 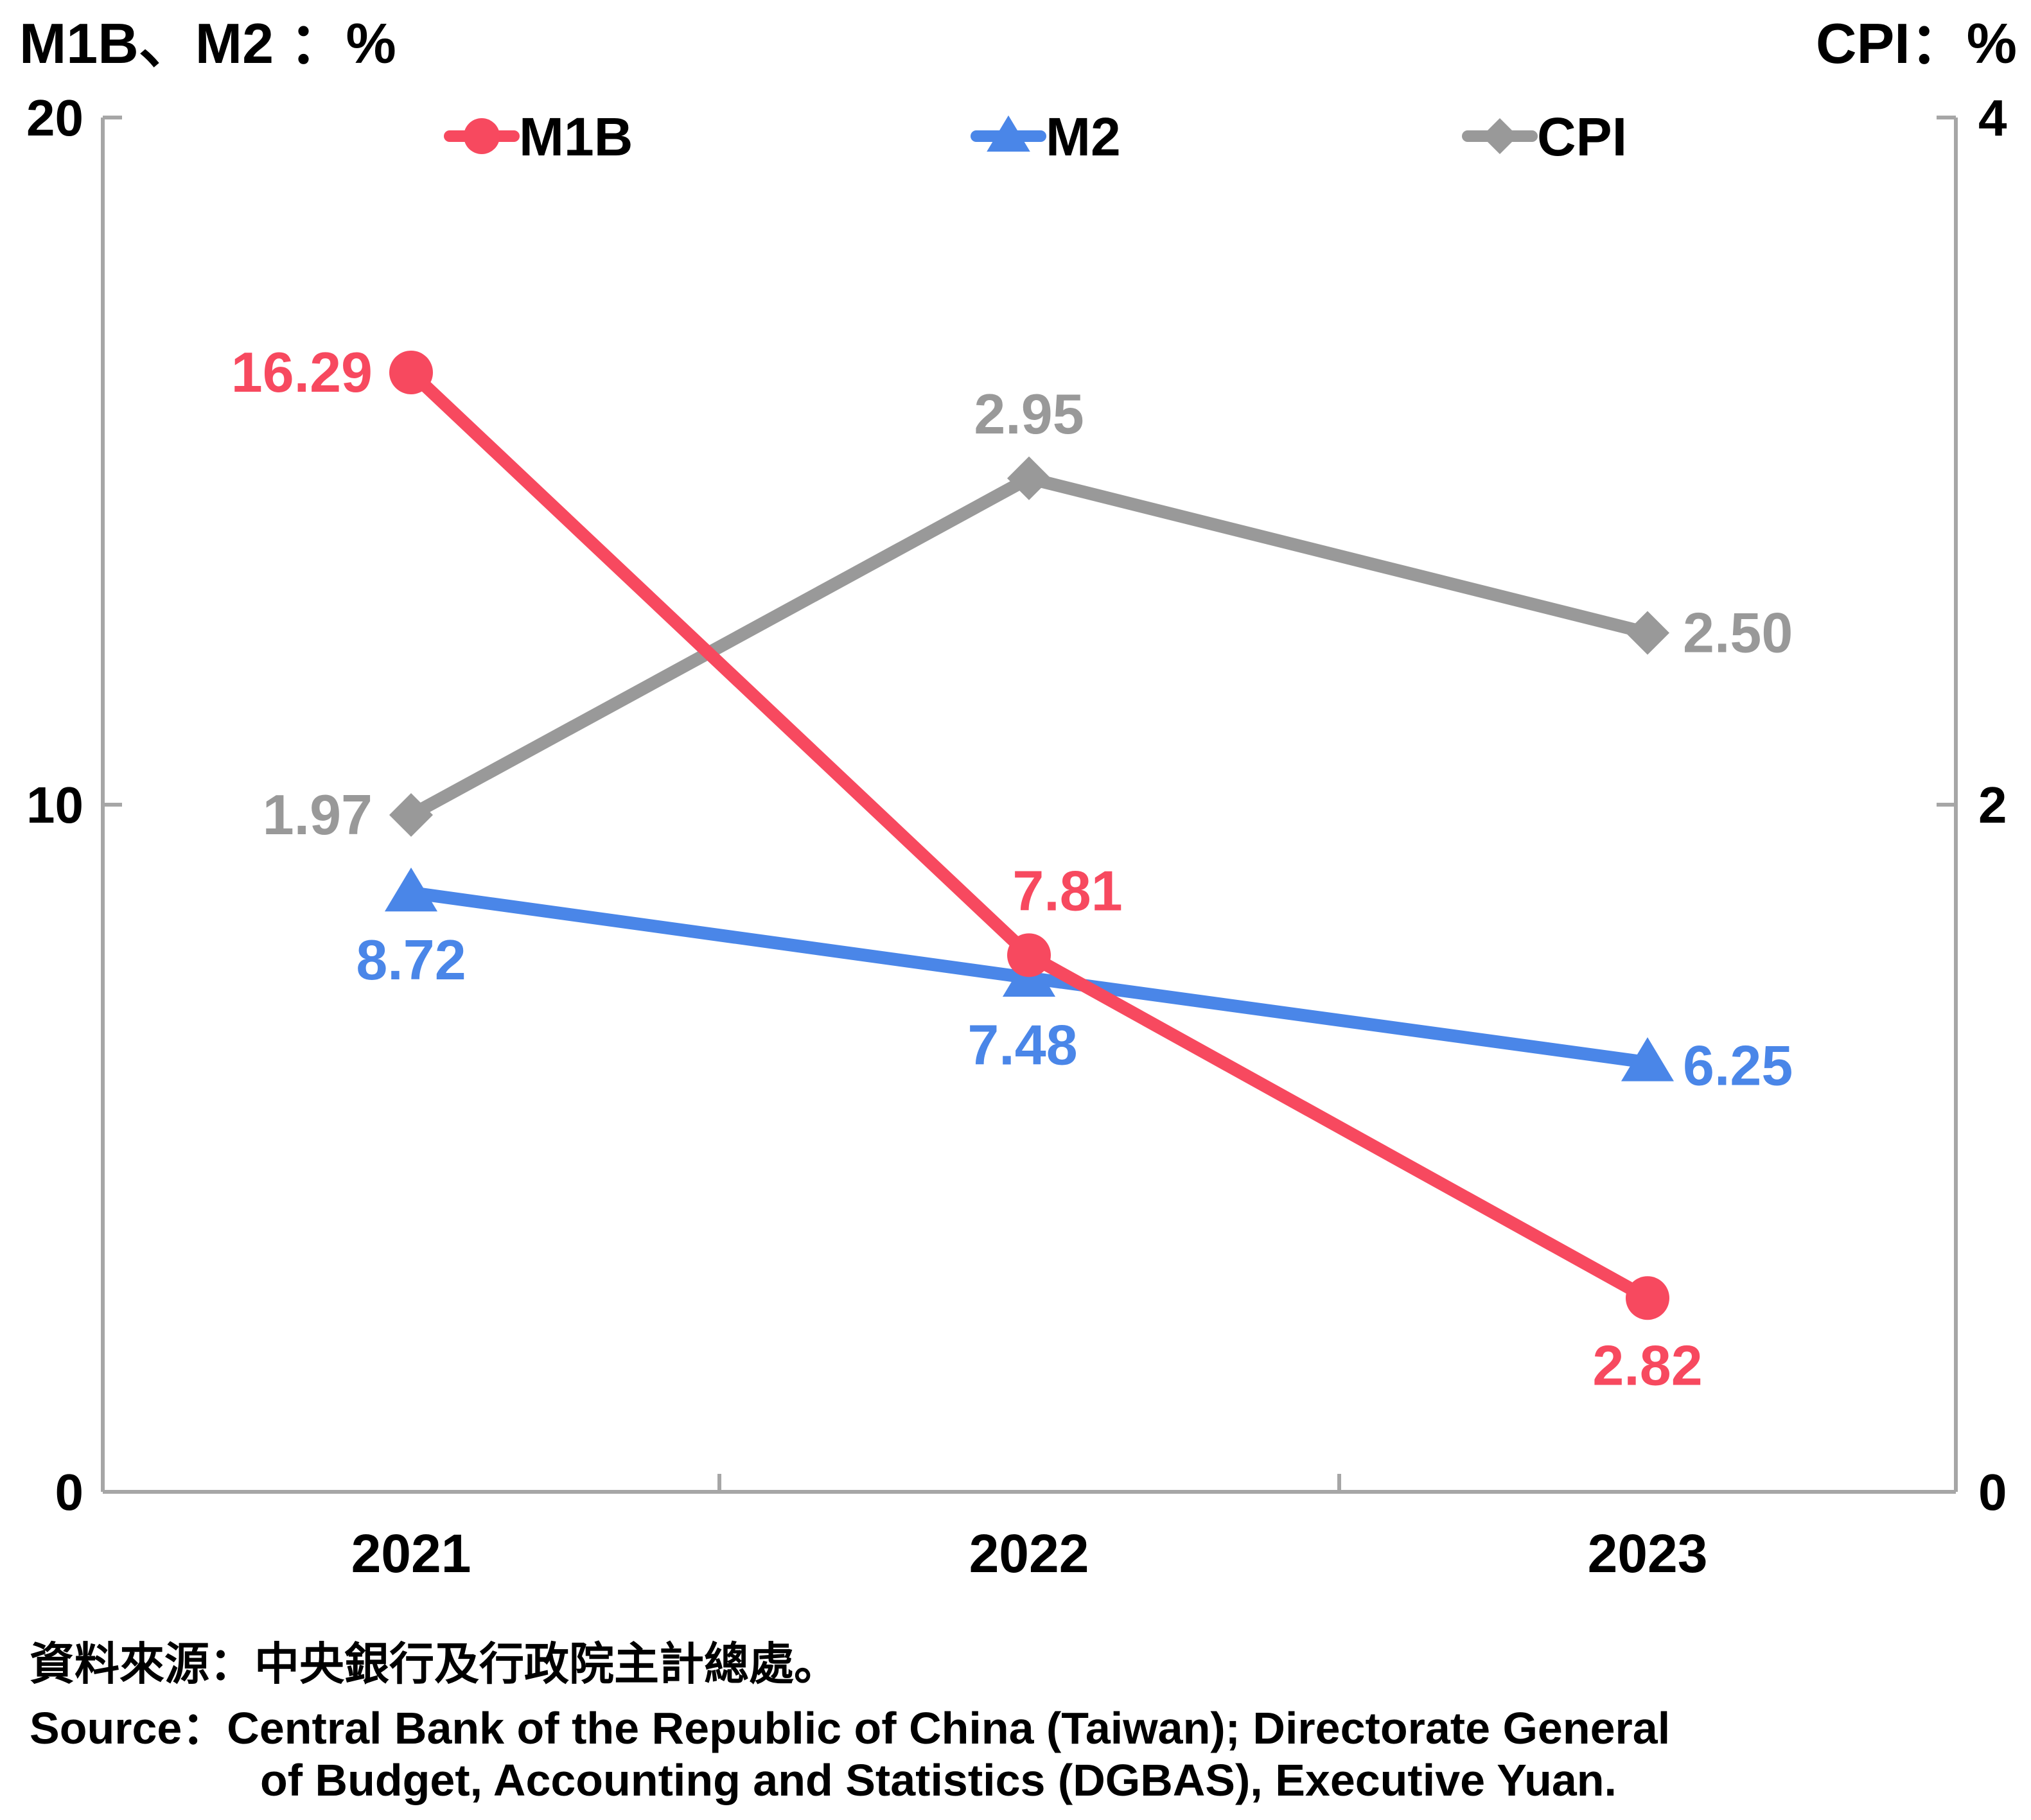 What do you see at coordinates (1916, 43) in the screenshot?
I see `right-axis-title: CPI：%` at bounding box center [1916, 43].